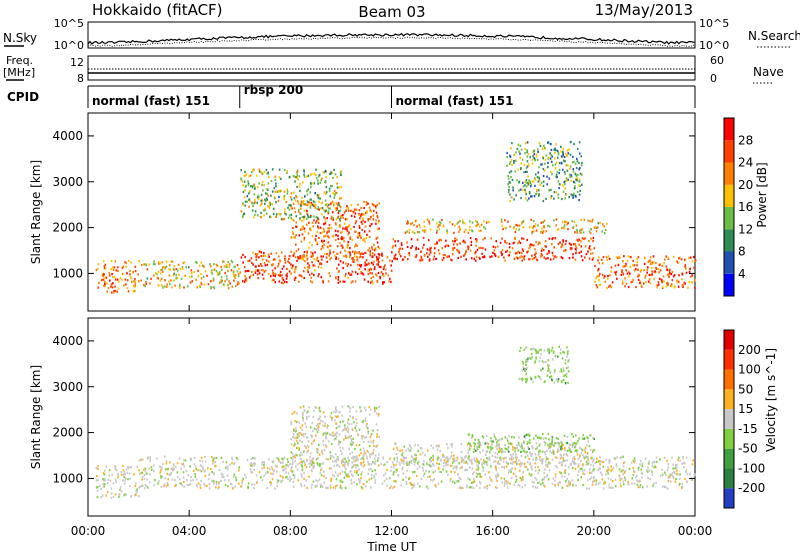 This screenshot has height=554, width=800. I want to click on colorbar-segment, so click(729, 218).